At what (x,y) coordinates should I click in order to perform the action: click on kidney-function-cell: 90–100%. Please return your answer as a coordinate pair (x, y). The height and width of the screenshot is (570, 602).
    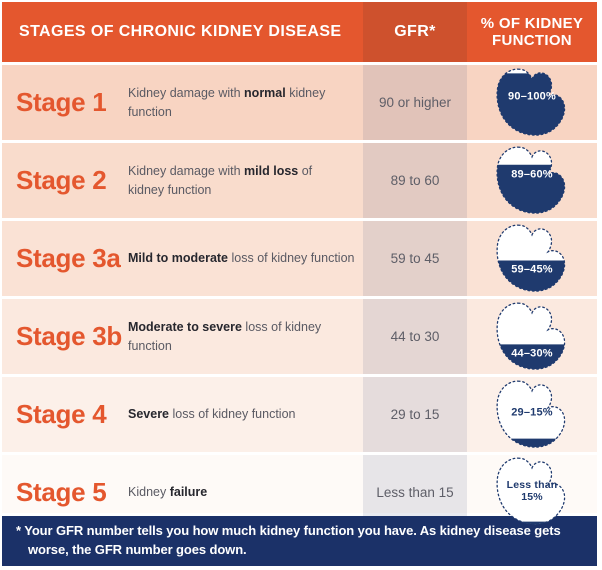
    Looking at the image, I should click on (532, 102).